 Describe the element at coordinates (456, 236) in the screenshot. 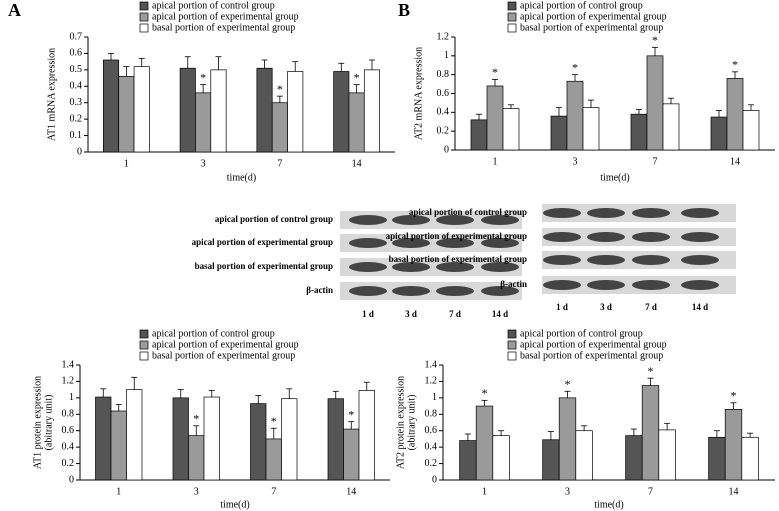

I see `blot-row-label: apical portion of experimental group` at that location.